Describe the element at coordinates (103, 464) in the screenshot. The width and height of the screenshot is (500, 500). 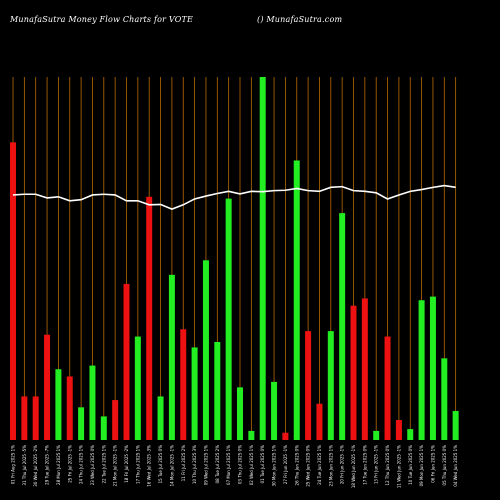
I see `x-tick-label: 22 Tue Jul 2025 1%` at that location.